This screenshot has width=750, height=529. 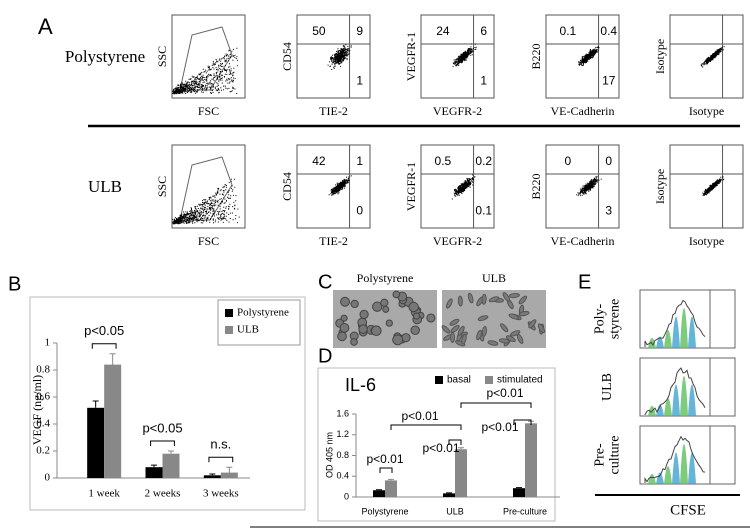 I want to click on x-tick-label: 3 weeks, so click(x=221, y=494).